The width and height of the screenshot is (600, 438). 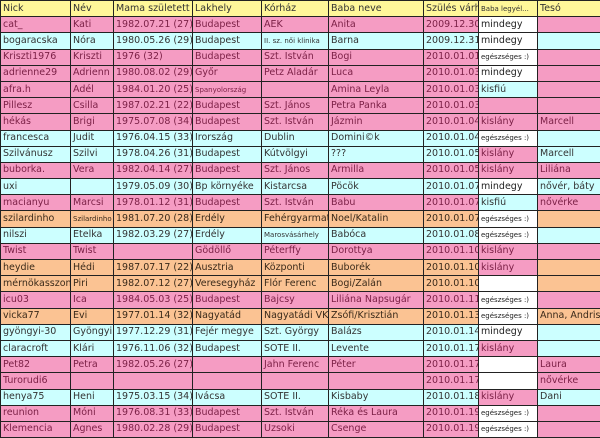 What do you see at coordinates (508, 365) in the screenshot?
I see `cell-baba-legyel` at bounding box center [508, 365].